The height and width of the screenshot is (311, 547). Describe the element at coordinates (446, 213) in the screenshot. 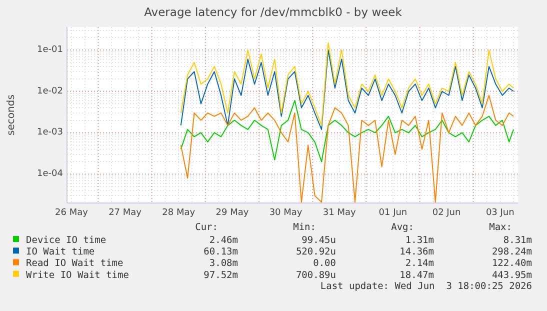

I see `x-tick-label: 02 Jun` at that location.